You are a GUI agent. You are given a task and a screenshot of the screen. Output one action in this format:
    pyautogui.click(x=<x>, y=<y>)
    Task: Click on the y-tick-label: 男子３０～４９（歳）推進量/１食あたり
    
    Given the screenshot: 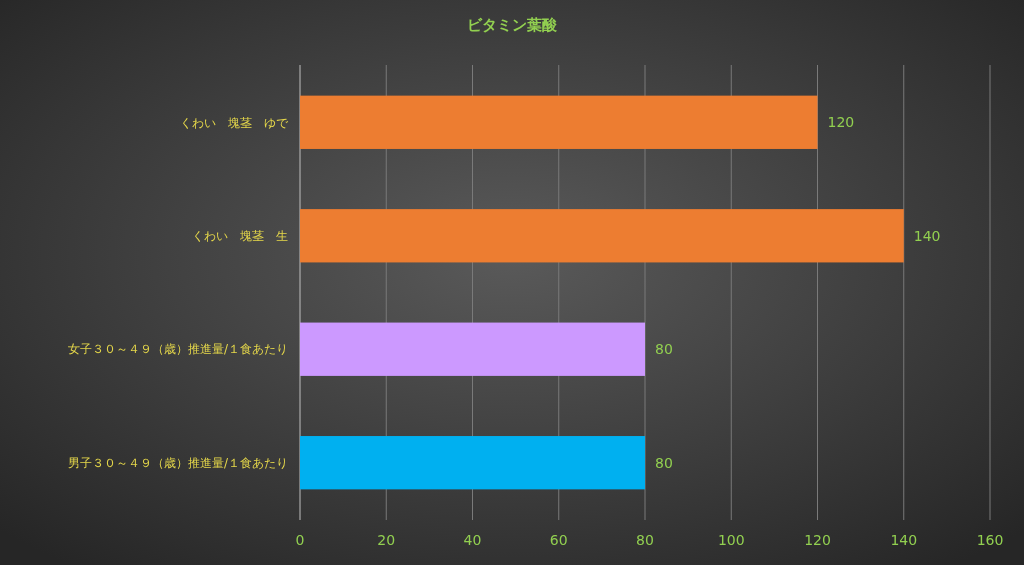 What is the action you would take?
    pyautogui.click(x=177, y=462)
    